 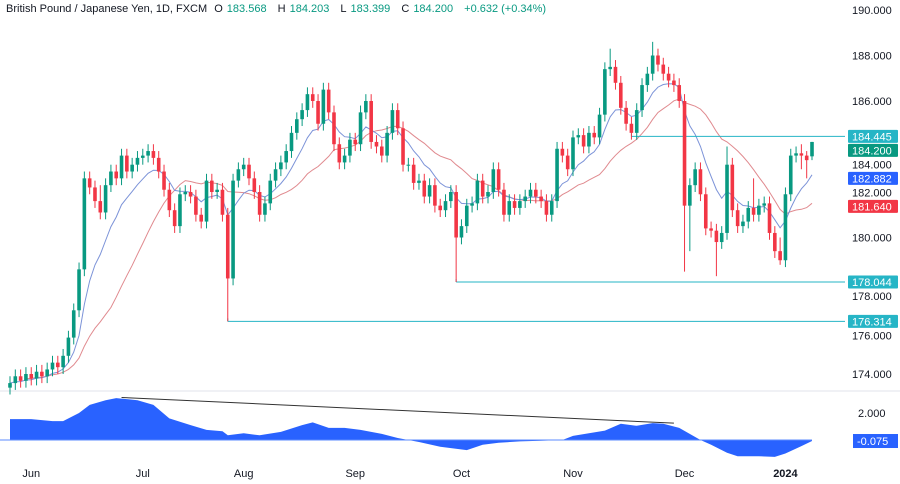 What do you see at coordinates (367, 9) in the screenshot?
I see `ohlc-low: L 183.399` at bounding box center [367, 9].